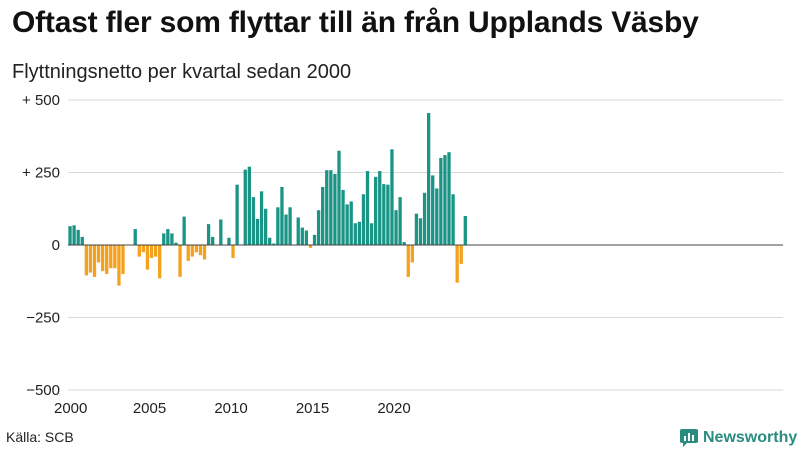 The height and width of the screenshot is (450, 800). Describe the element at coordinates (43, 390) in the screenshot. I see `y-tick-label: −500` at that location.